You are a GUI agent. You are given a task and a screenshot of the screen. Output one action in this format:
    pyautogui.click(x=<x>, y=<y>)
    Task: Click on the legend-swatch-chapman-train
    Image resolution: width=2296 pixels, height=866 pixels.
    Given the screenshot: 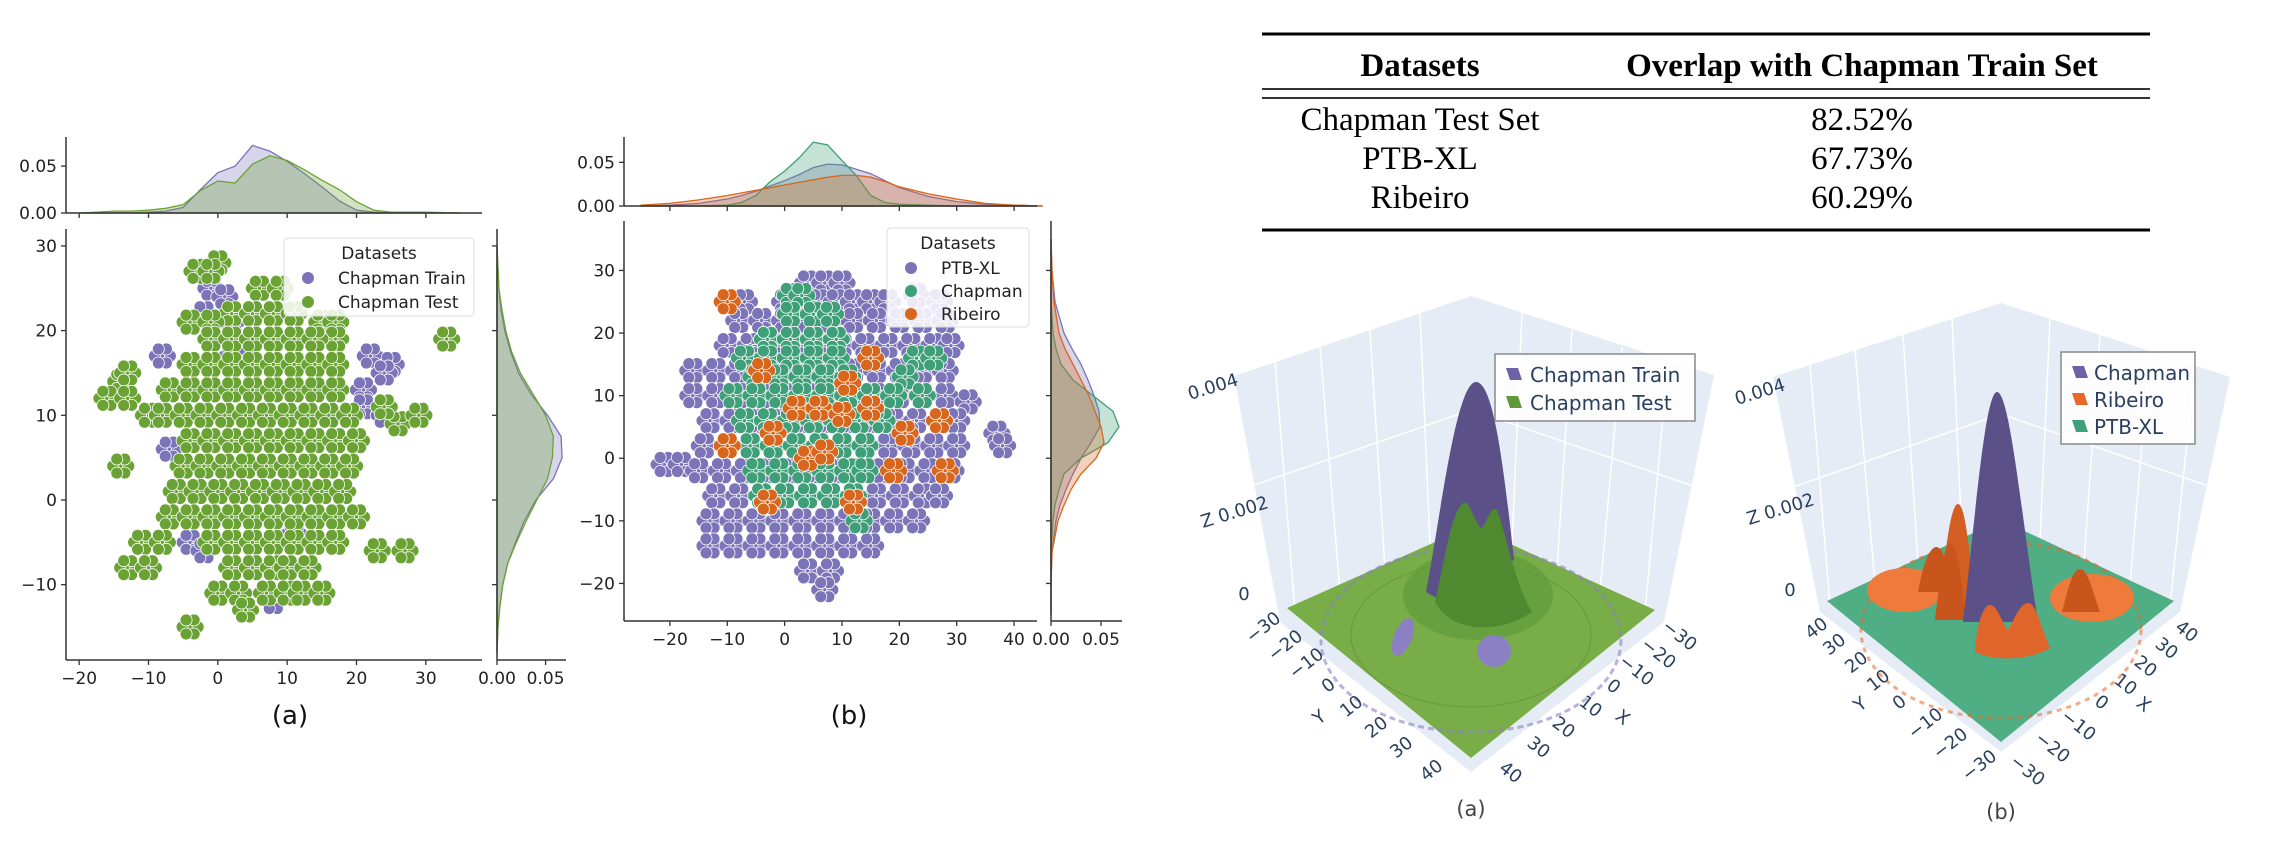 What is the action you would take?
    pyautogui.click(x=1514, y=374)
    